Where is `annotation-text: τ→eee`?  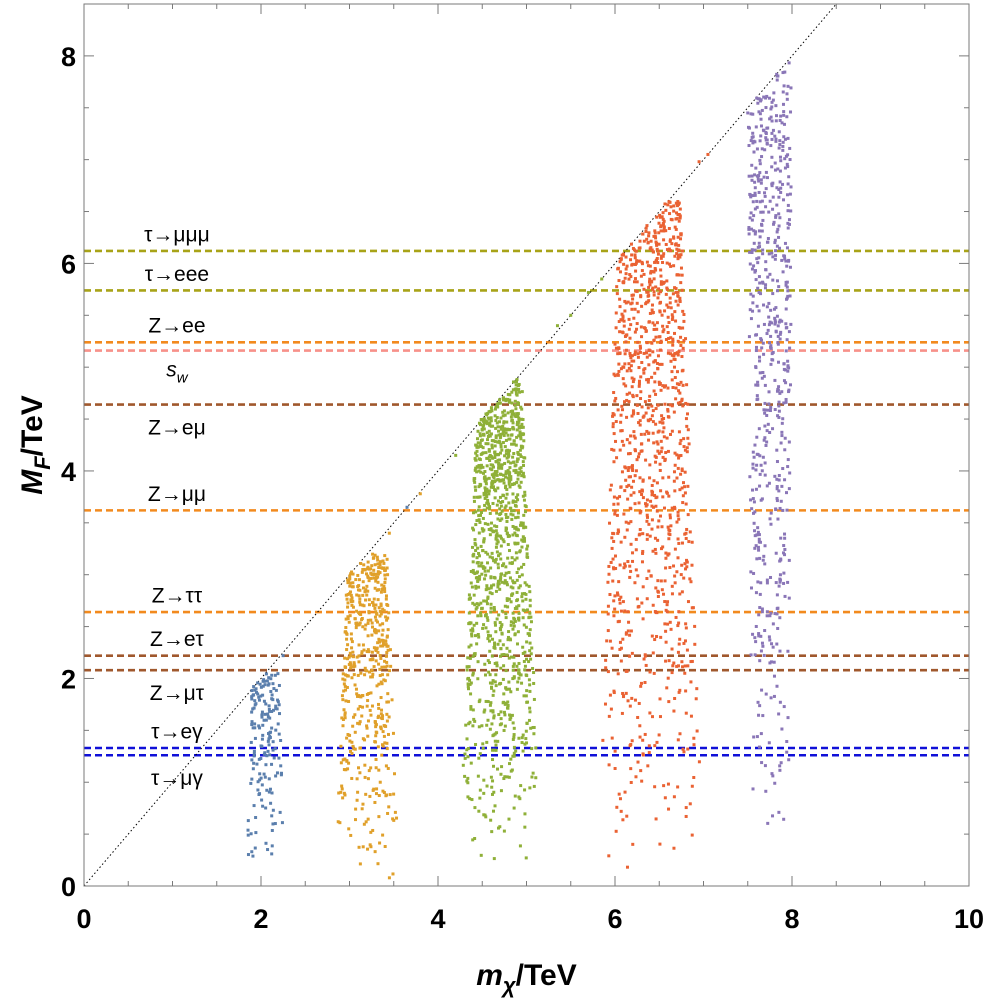
annotation-text: τ→eee is located at coordinates (177, 274).